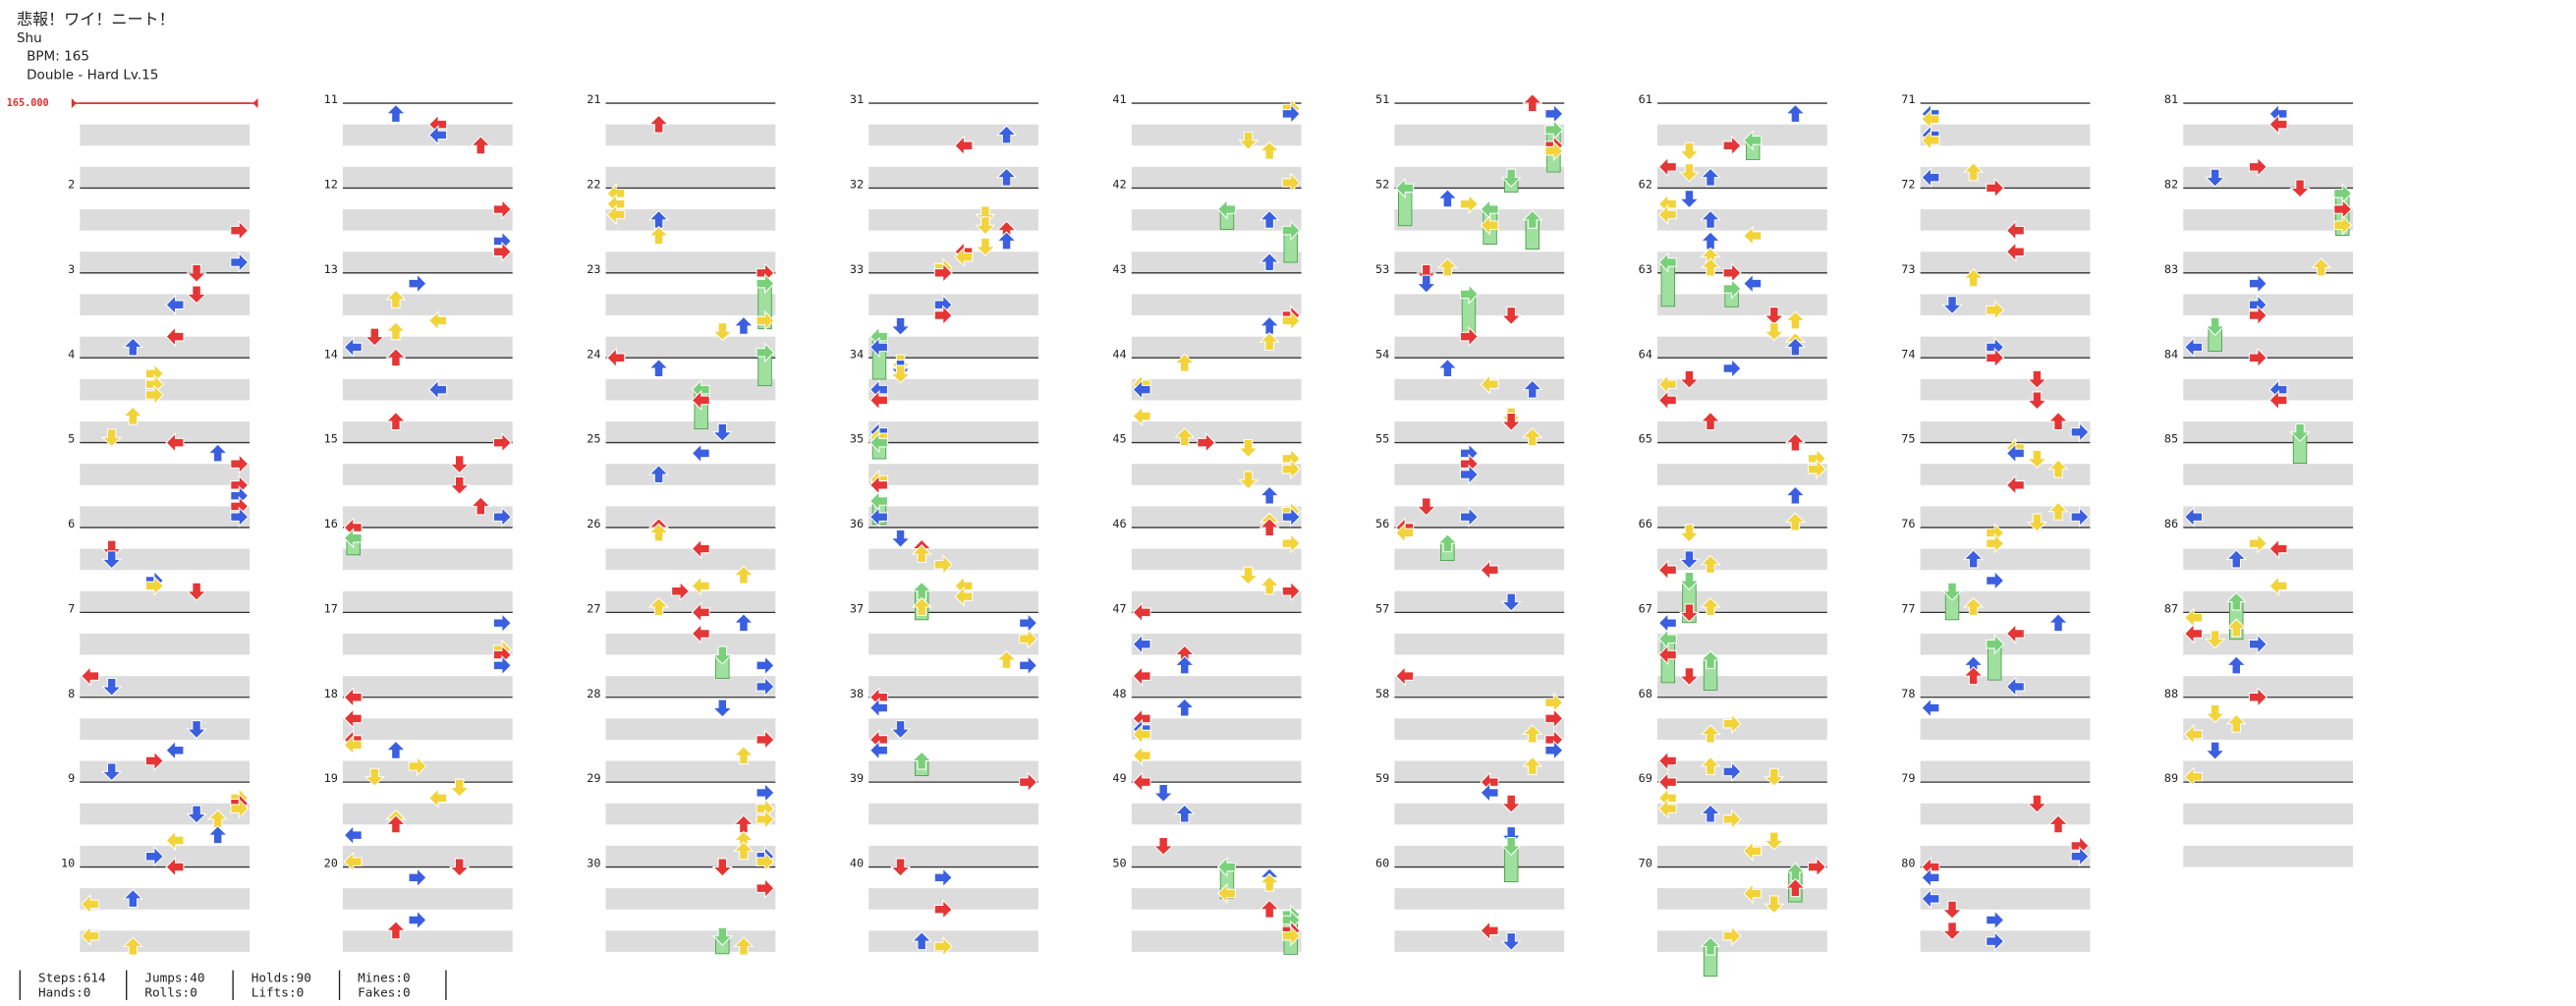  Describe the element at coordinates (28, 103) in the screenshot. I see `bpm-marker: 165.000` at that location.